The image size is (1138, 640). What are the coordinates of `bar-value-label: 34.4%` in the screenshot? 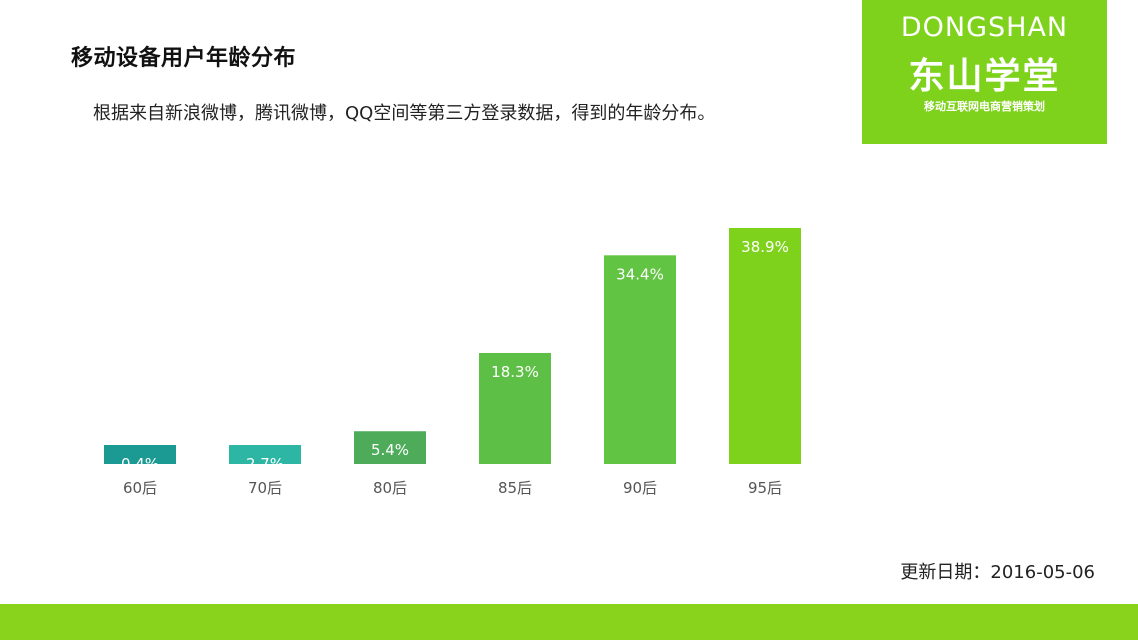 It's located at (640, 274).